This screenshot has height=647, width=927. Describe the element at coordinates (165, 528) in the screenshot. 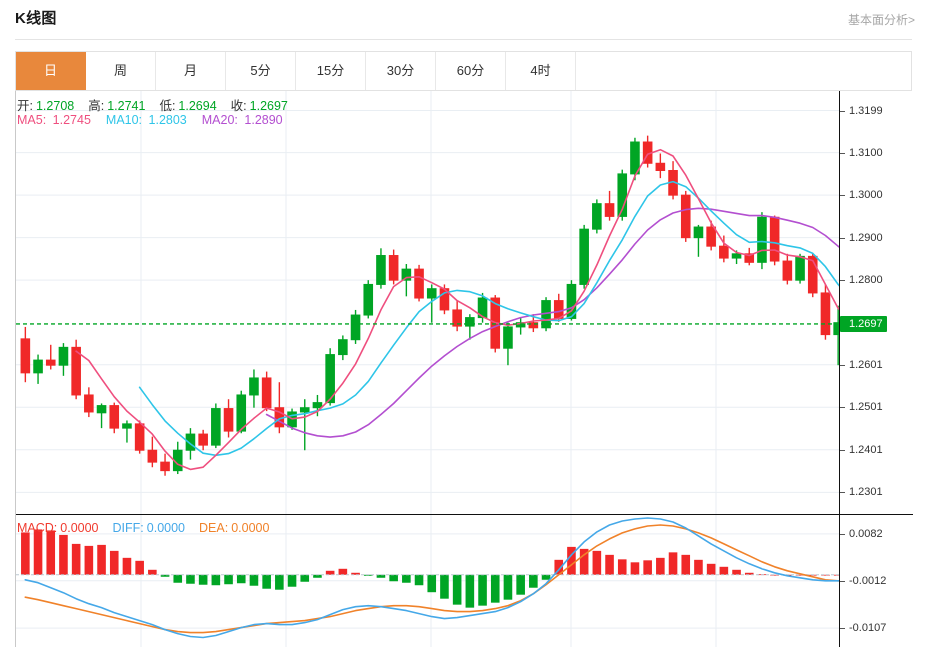

I see `diff-value: 0.0000` at that location.